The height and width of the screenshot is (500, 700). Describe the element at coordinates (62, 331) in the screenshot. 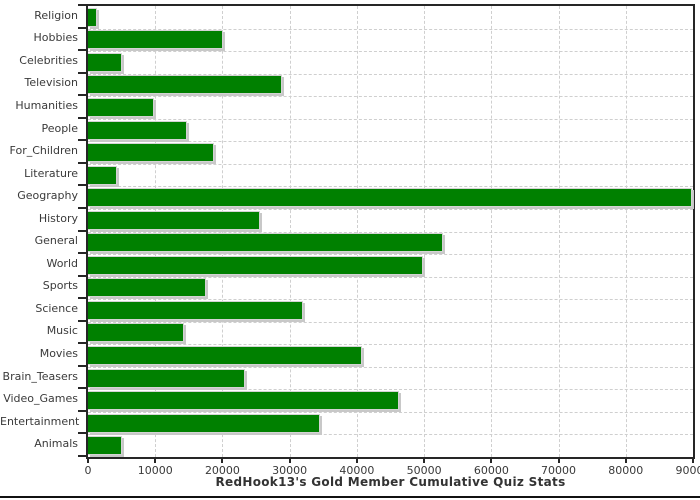

I see `y-label-music: Music` at that location.